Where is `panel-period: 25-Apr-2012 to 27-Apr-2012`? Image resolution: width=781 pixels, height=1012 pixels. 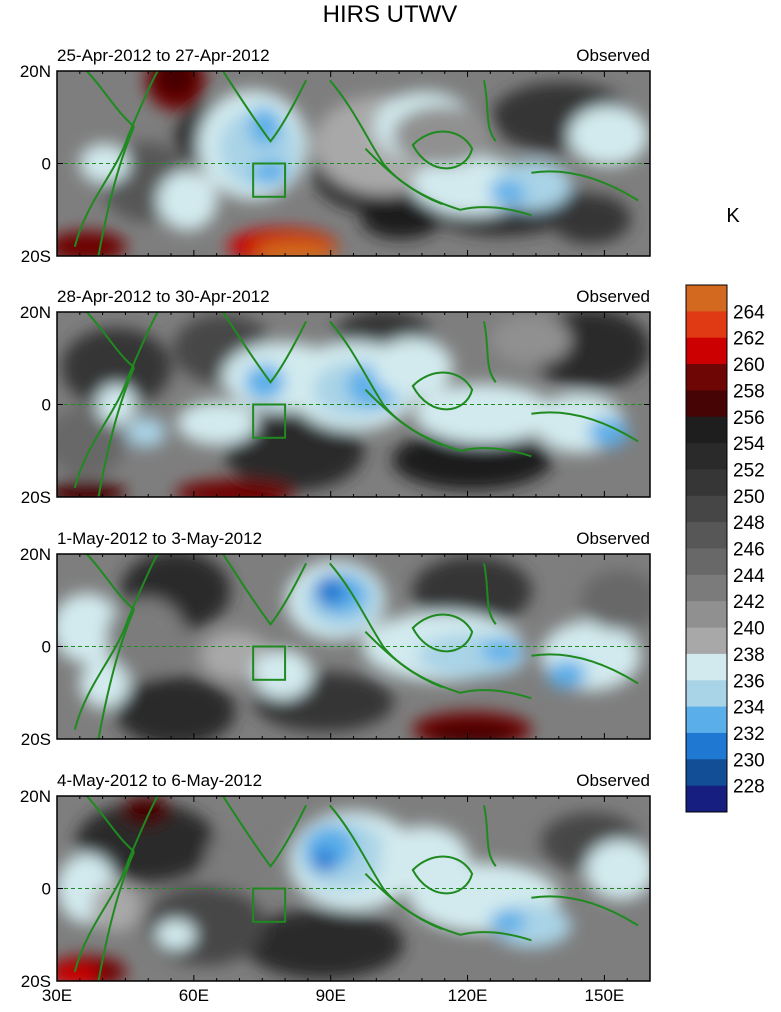
panel-period: 25-Apr-2012 to 27-Apr-2012 is located at coordinates (163, 55).